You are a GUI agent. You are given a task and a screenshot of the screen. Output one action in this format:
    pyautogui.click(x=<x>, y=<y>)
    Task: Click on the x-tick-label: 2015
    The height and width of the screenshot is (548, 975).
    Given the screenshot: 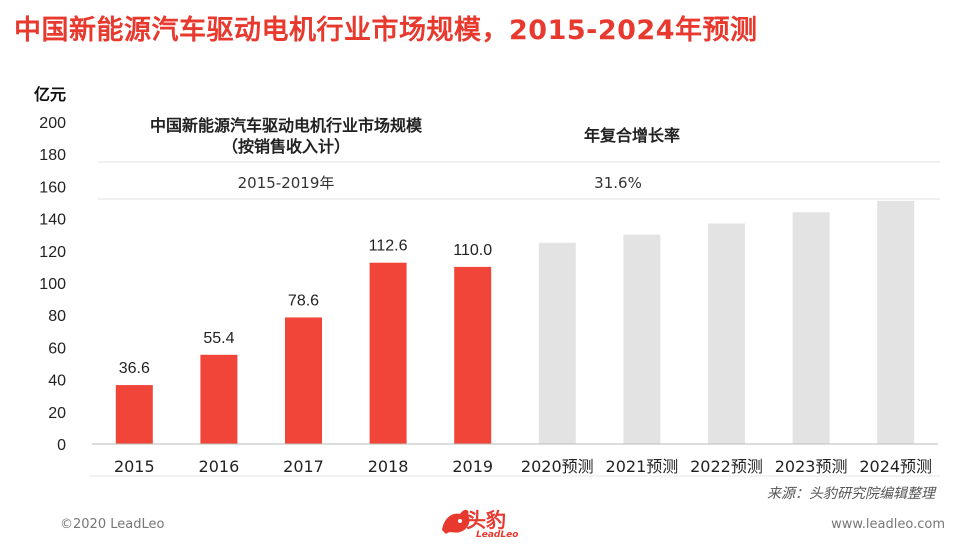 What is the action you would take?
    pyautogui.click(x=134, y=466)
    